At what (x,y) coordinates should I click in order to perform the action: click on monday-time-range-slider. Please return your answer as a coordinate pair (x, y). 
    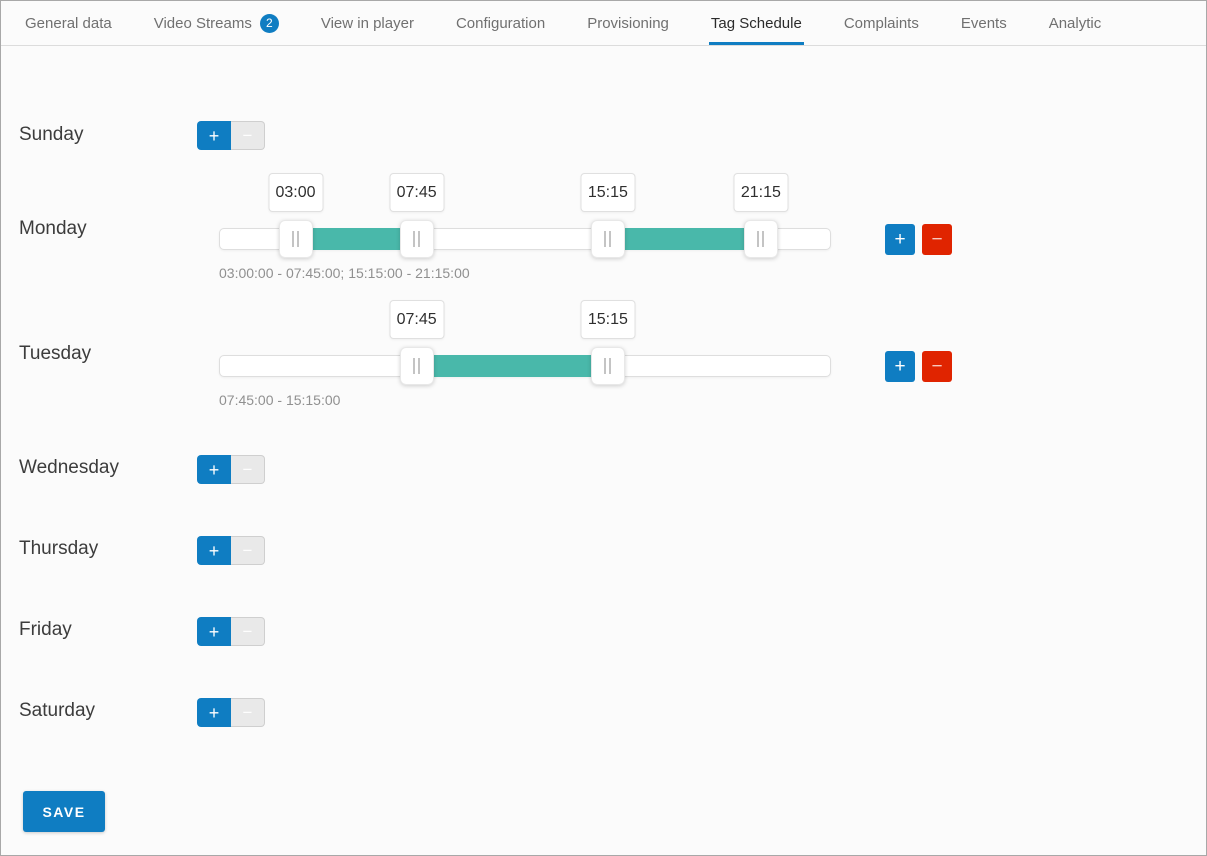
    Looking at the image, I should click on (525, 230).